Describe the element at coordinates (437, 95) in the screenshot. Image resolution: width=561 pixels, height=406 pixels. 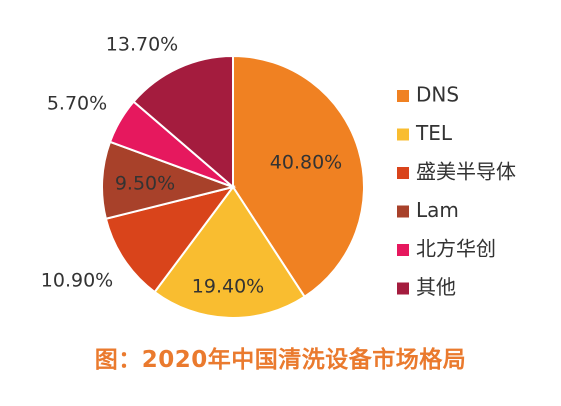
I see `legend-label: DNS` at that location.